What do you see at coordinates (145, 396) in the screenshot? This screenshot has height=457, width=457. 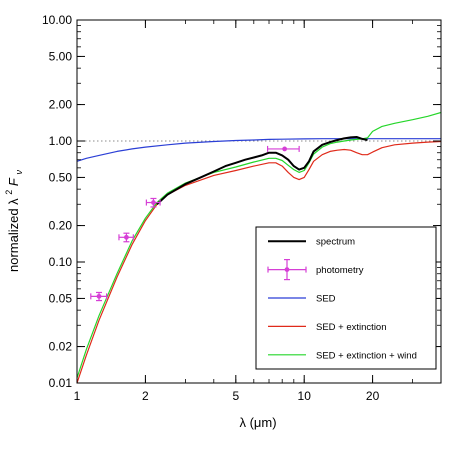 I see `x-tick-label: 2` at bounding box center [145, 396].